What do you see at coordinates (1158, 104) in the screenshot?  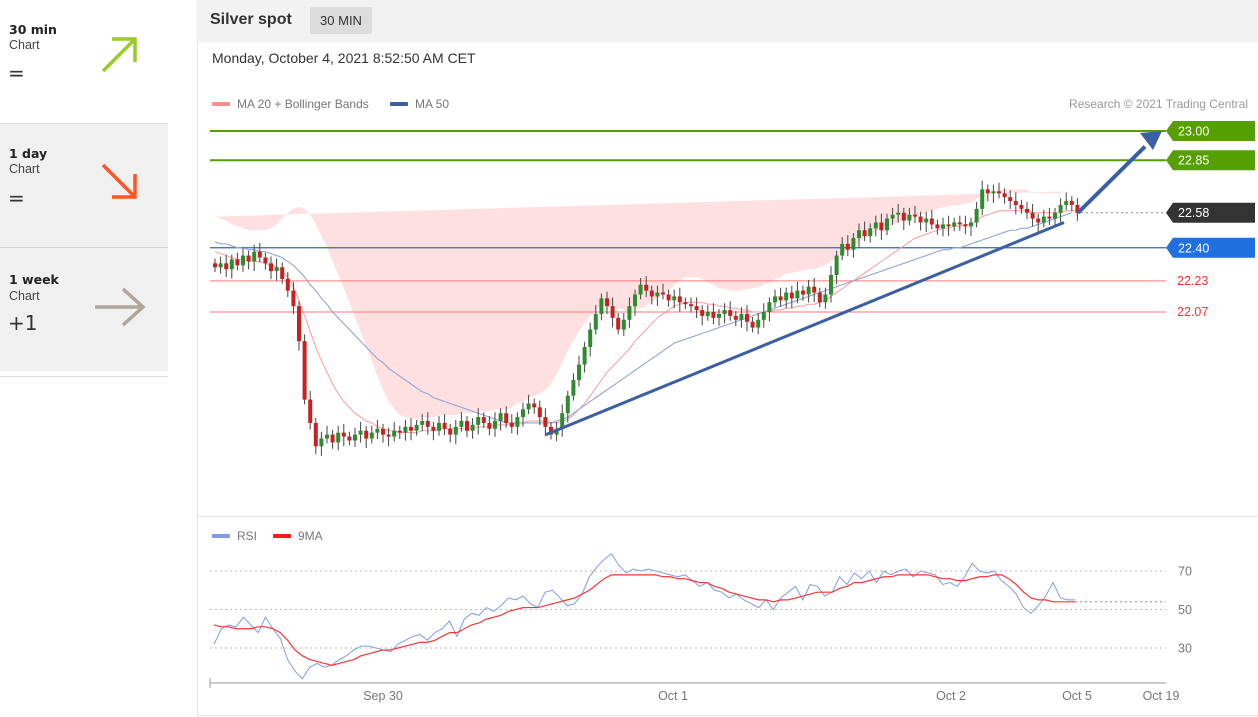 I see `copyright-notice: Research © 2021 Trading Central` at bounding box center [1158, 104].